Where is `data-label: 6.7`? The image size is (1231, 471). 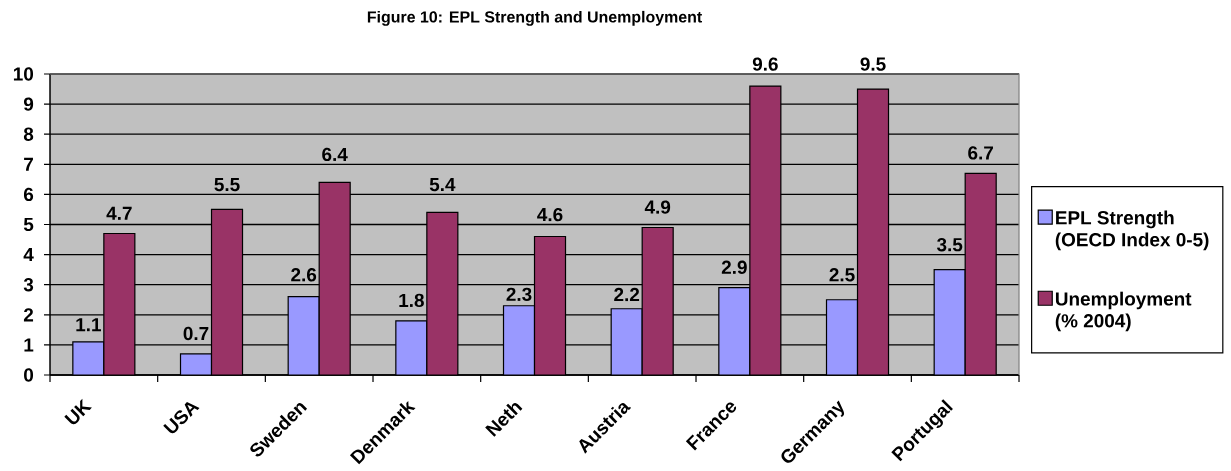 data-label: 6.7 is located at coordinates (980, 153).